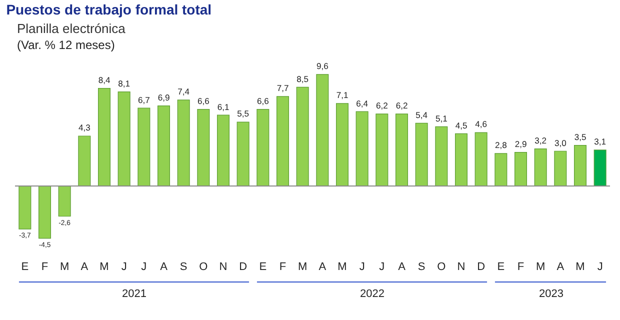 This screenshot has height=320, width=620. I want to click on data-label: 5,1, so click(441, 118).